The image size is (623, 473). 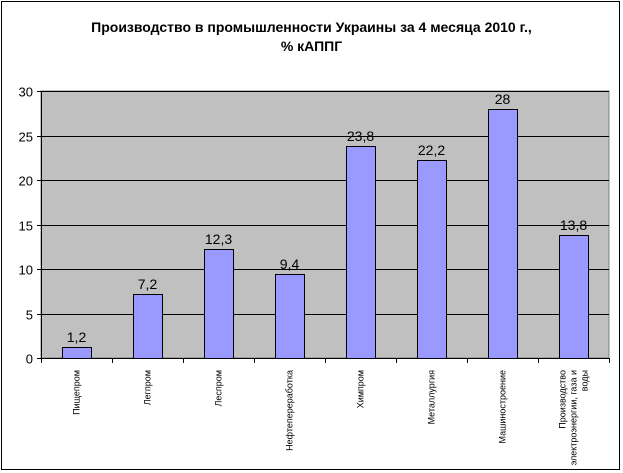 What do you see at coordinates (29, 359) in the screenshot?
I see `y-tick-label: 0` at bounding box center [29, 359].